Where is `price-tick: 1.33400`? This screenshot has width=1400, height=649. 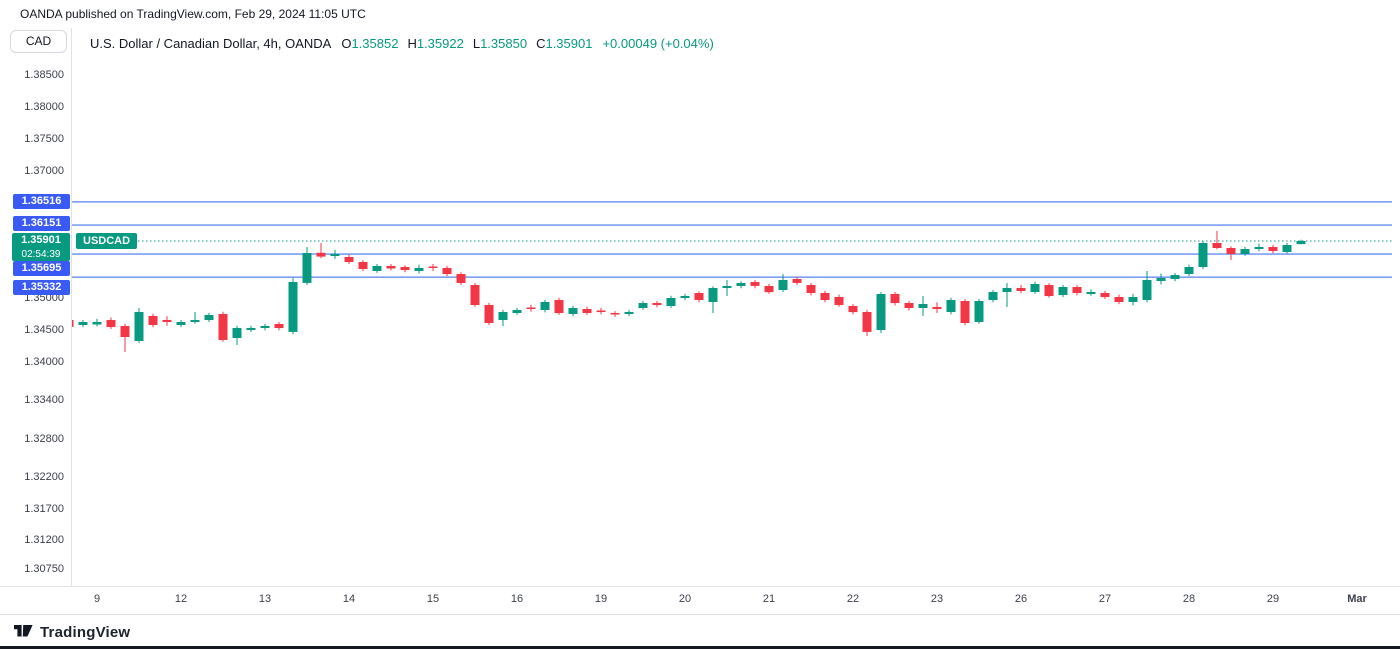 price-tick: 1.33400 is located at coordinates (44, 400).